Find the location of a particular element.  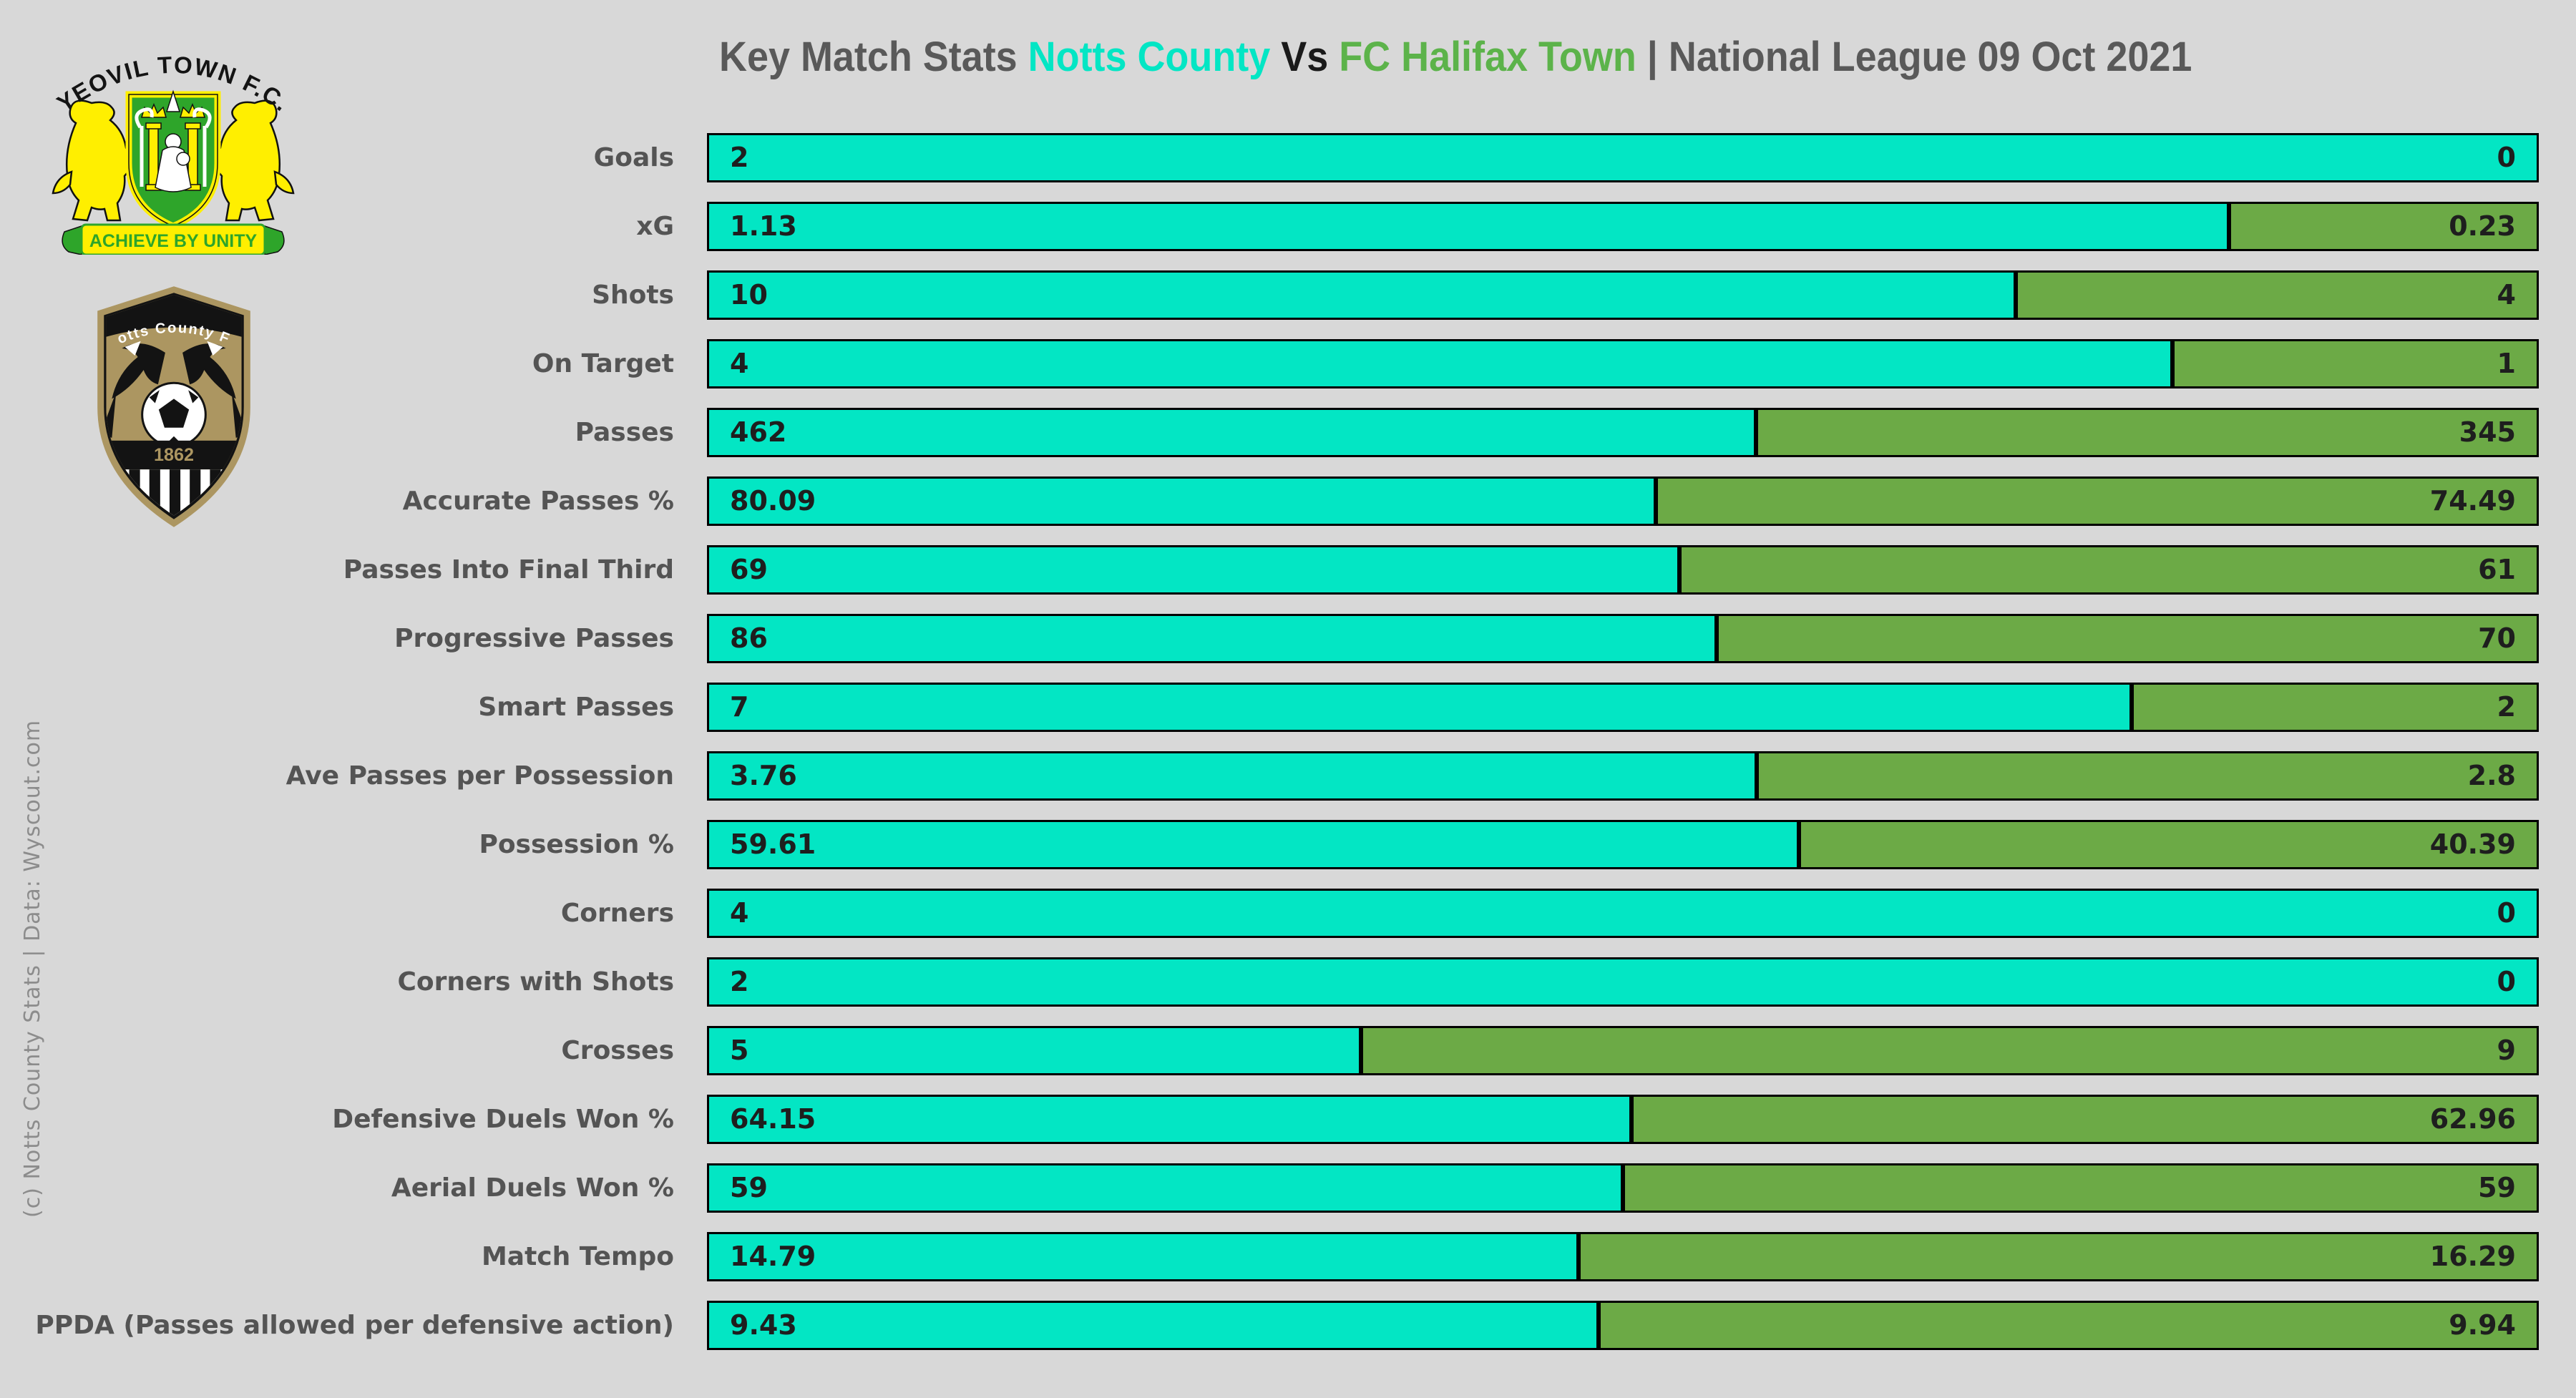

value-team-a: 5 is located at coordinates (739, 1050).